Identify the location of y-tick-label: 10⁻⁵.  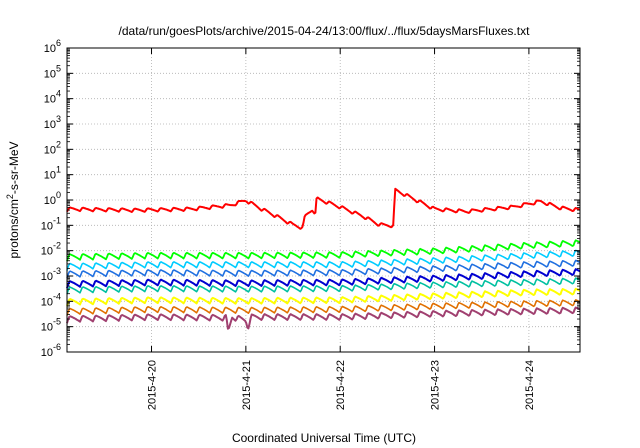
(51, 325).